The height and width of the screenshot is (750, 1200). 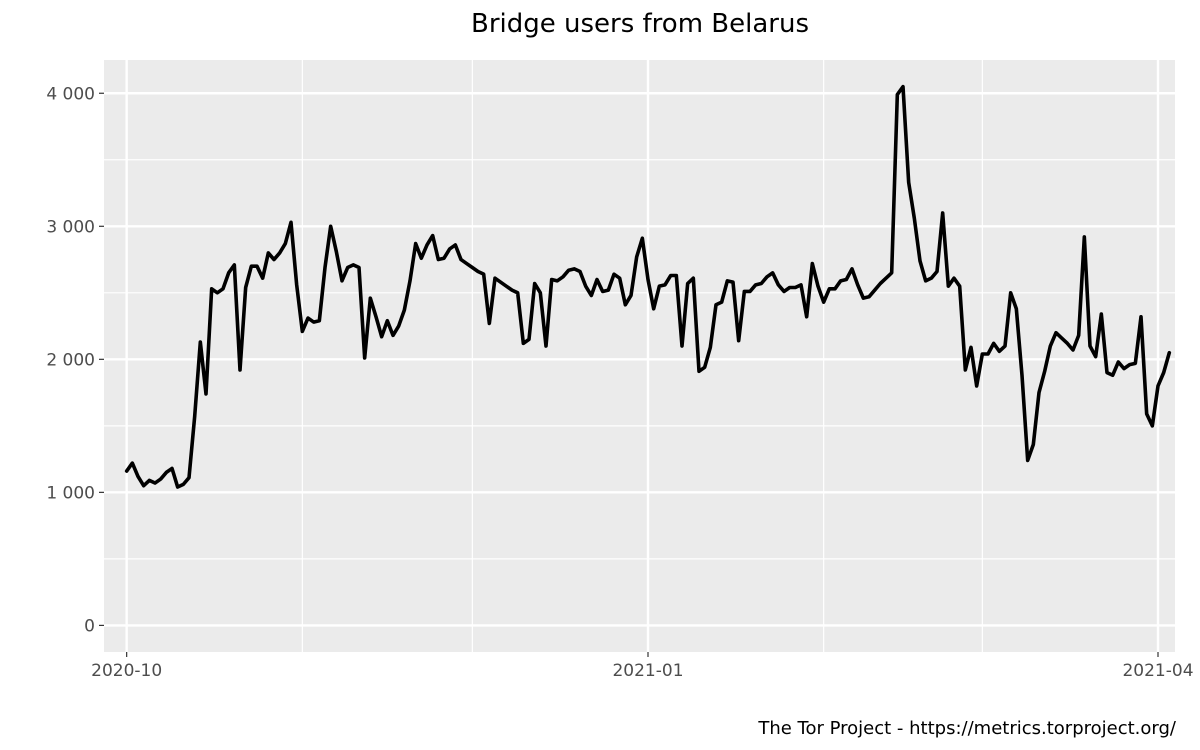 I want to click on x-tick-label: 2021-01, so click(x=647, y=671).